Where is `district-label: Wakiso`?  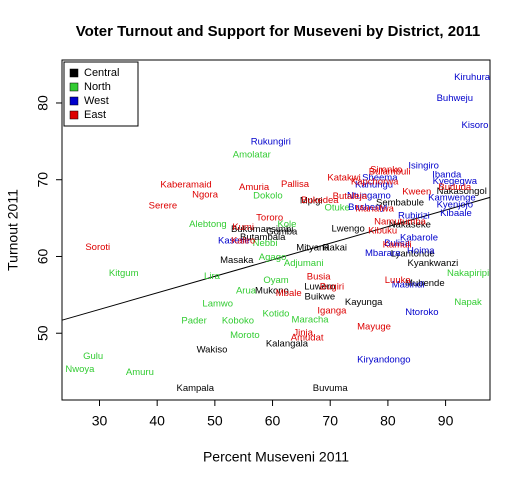
district-label: Wakiso is located at coordinates (212, 350).